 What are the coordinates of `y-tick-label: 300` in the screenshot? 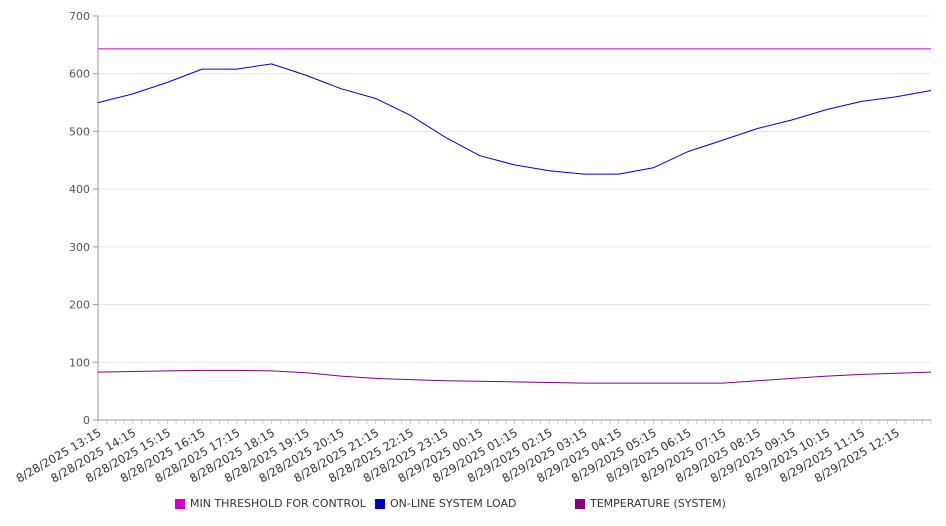 It's located at (79, 247).